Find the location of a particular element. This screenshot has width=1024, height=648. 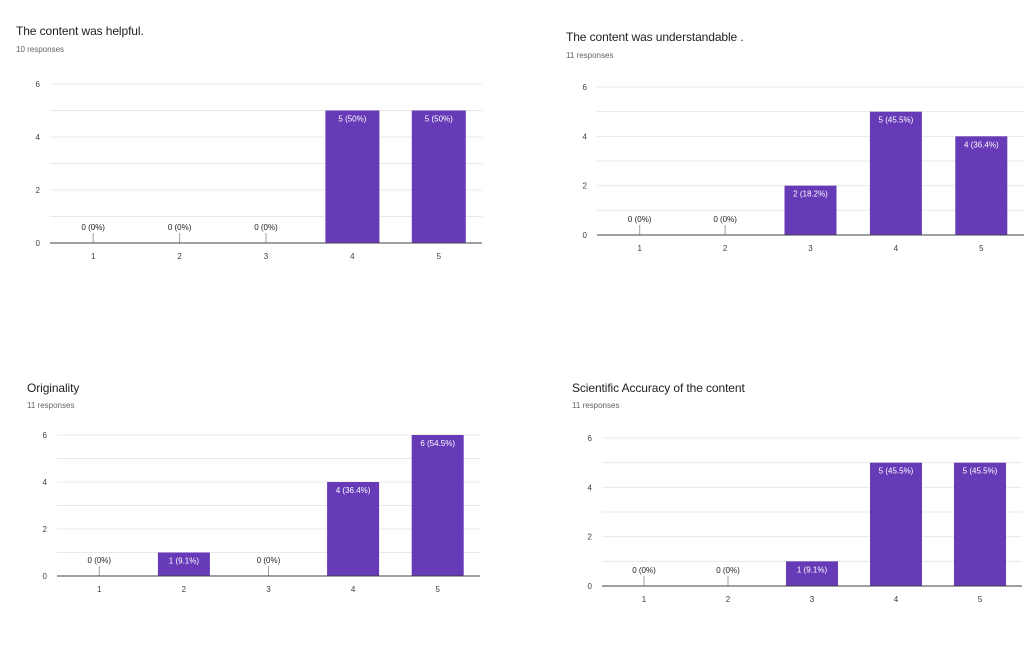

chart-title: The content was helpful. is located at coordinates (80, 31).